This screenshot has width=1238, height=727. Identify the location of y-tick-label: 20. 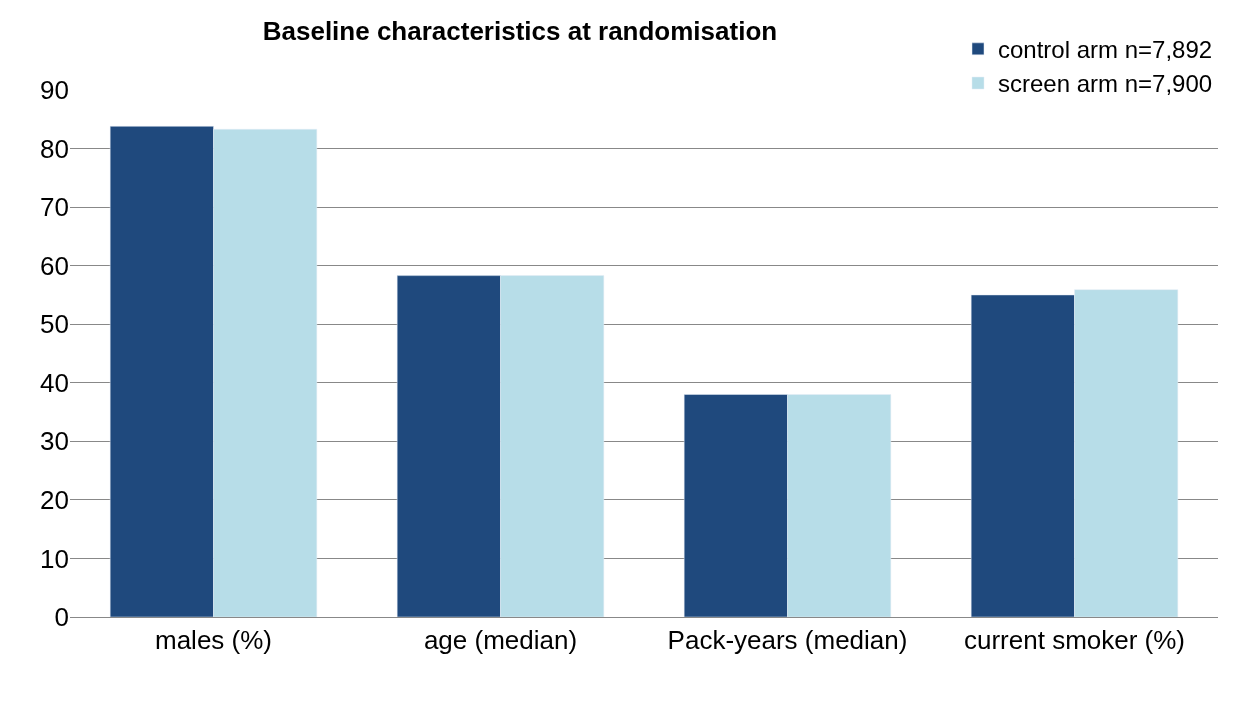
(54, 499).